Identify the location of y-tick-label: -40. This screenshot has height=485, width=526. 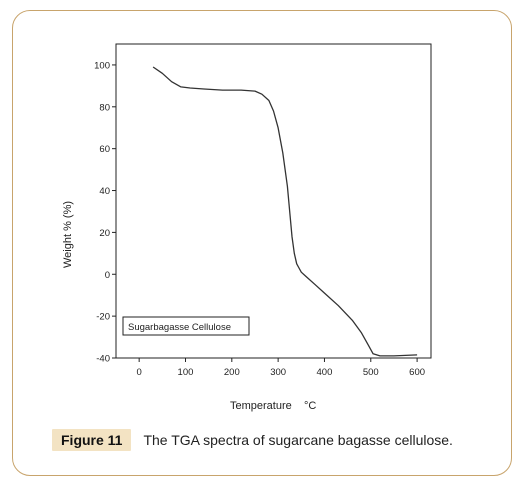
(103, 359).